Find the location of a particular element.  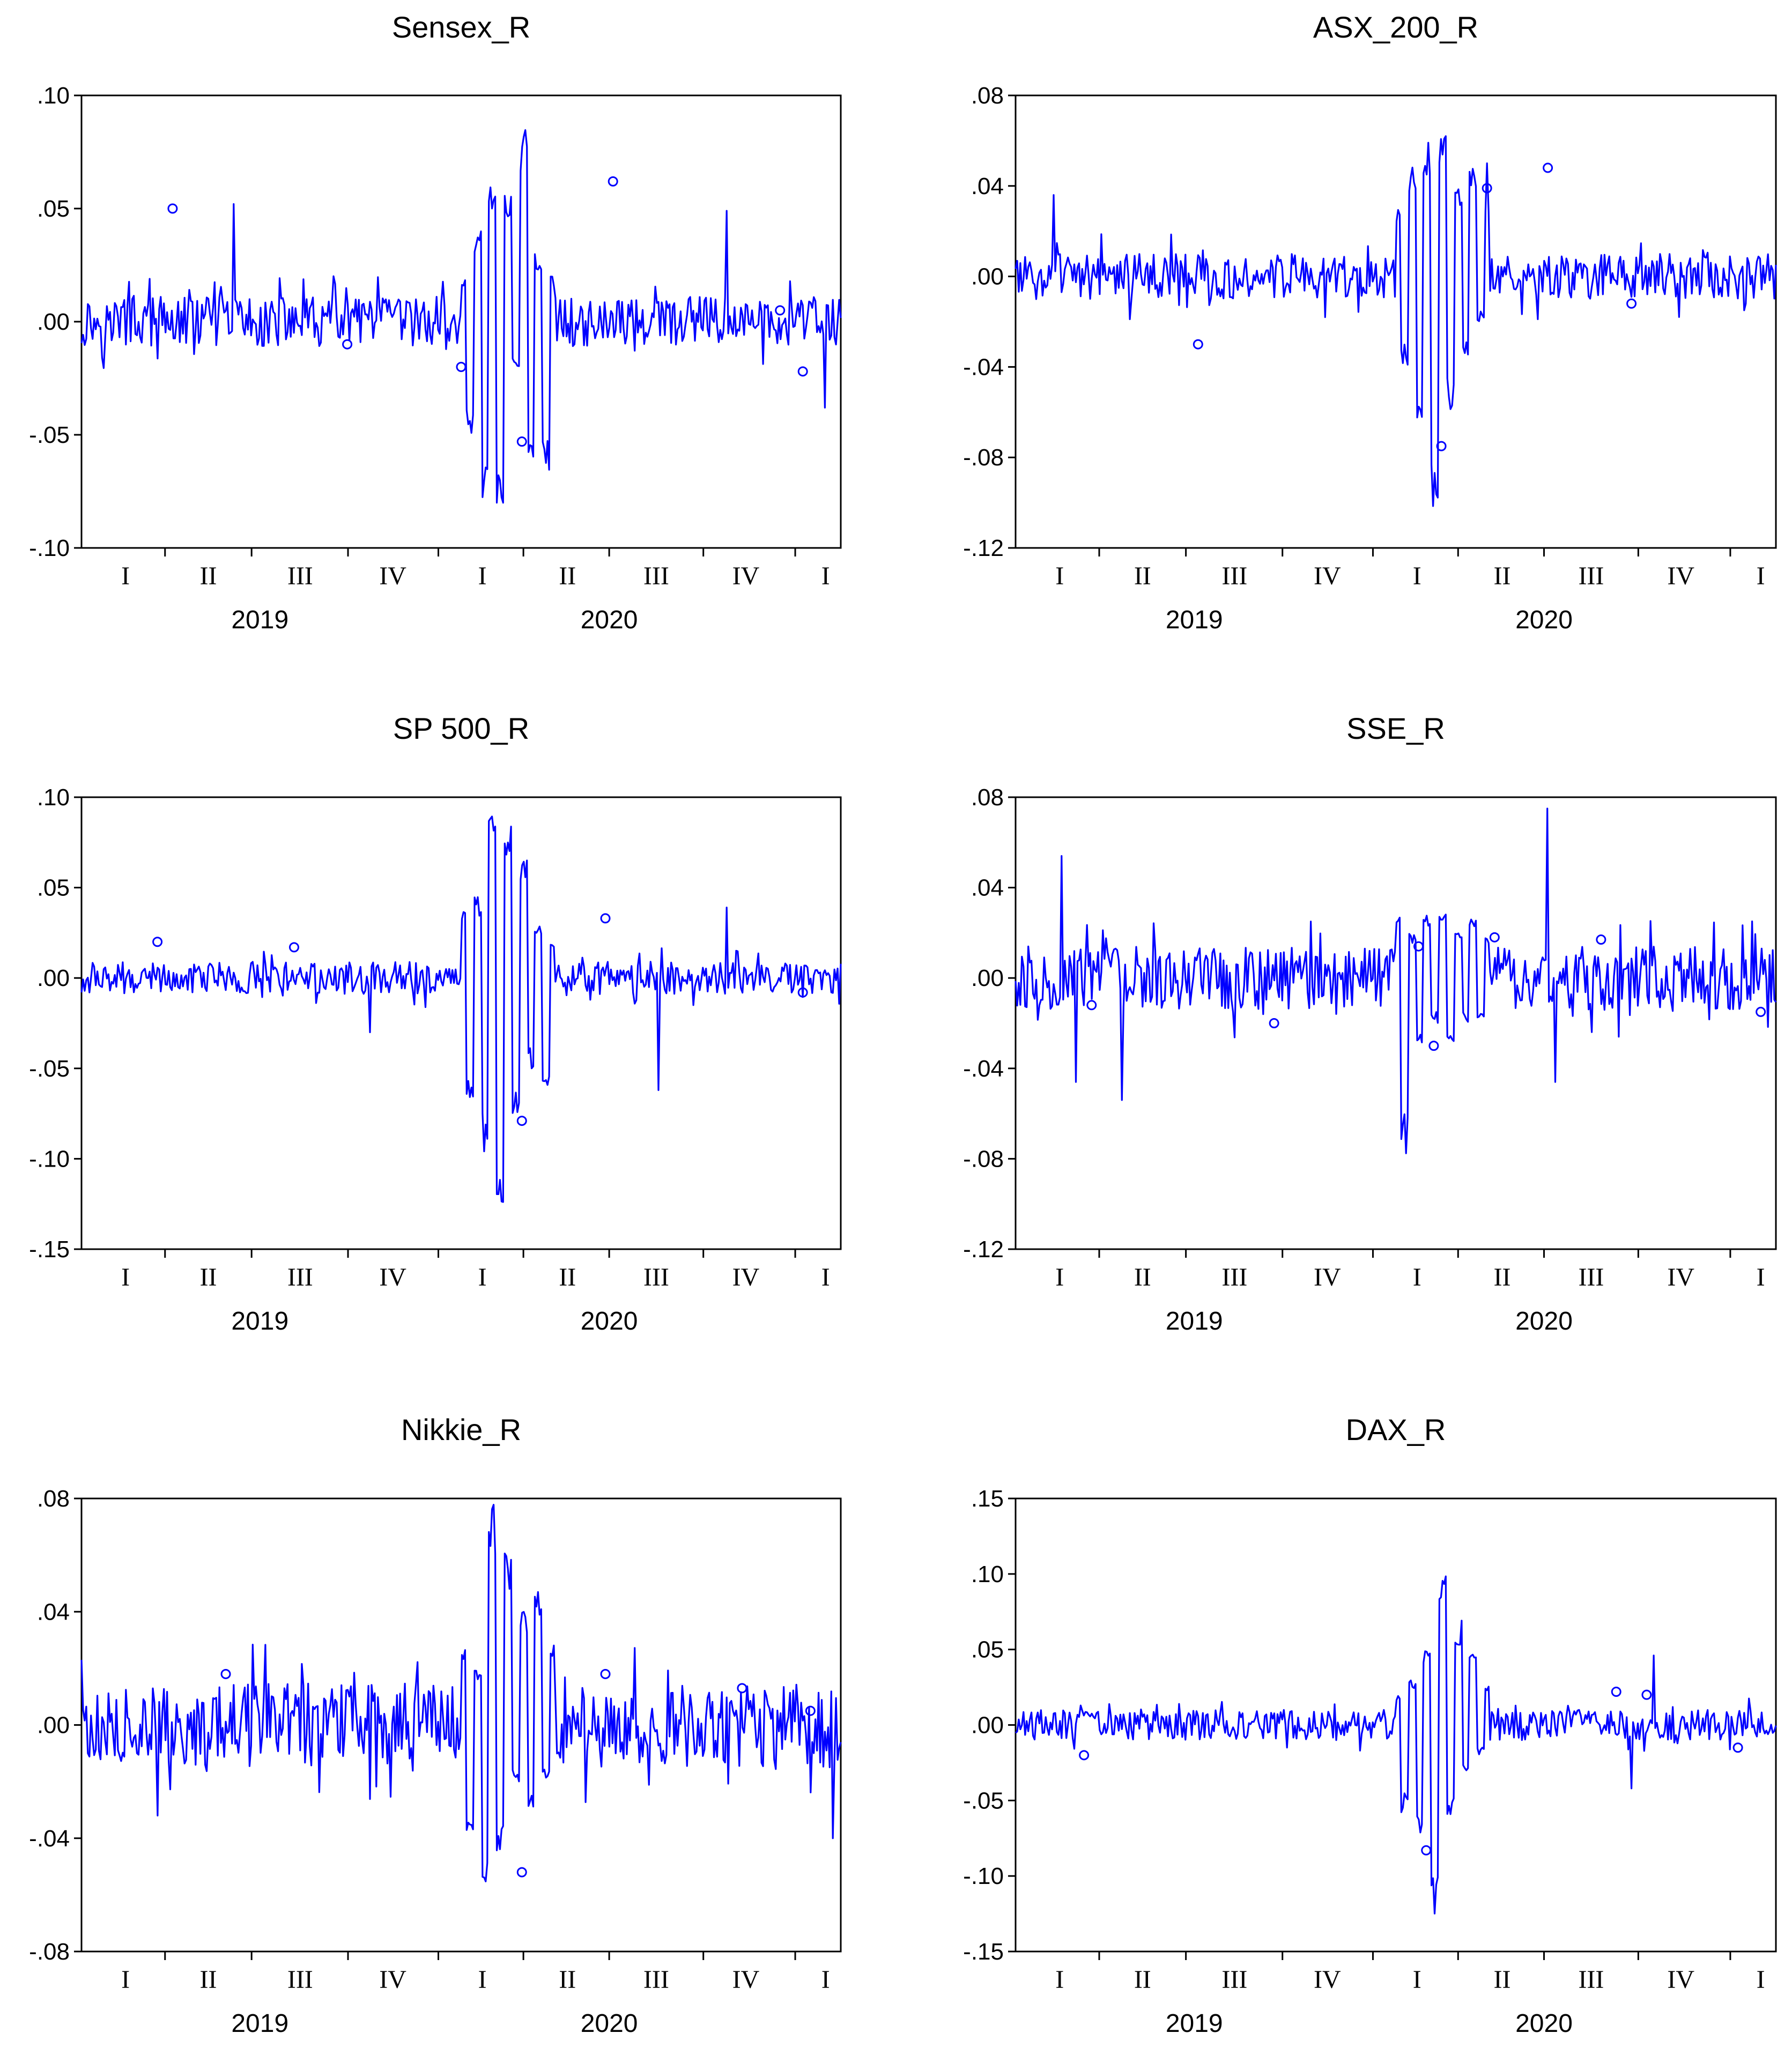

chart-title: ASX_200_R is located at coordinates (1395, 27).